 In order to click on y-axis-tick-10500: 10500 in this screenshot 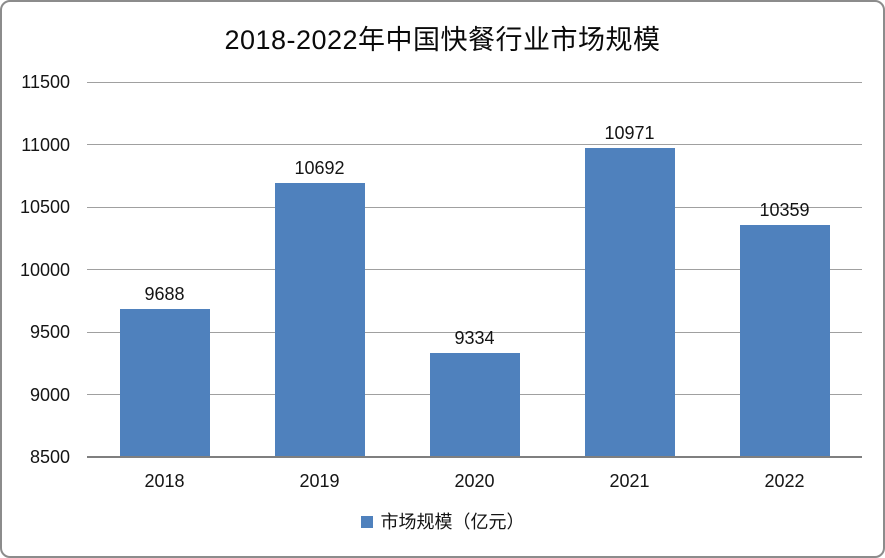, I will do `click(44, 207)`.